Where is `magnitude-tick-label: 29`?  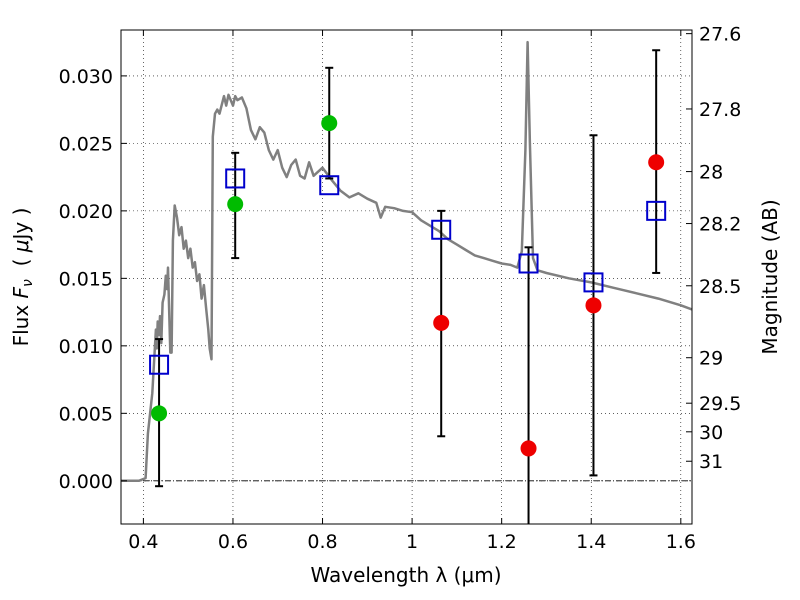
magnitude-tick-label: 29 is located at coordinates (711, 359).